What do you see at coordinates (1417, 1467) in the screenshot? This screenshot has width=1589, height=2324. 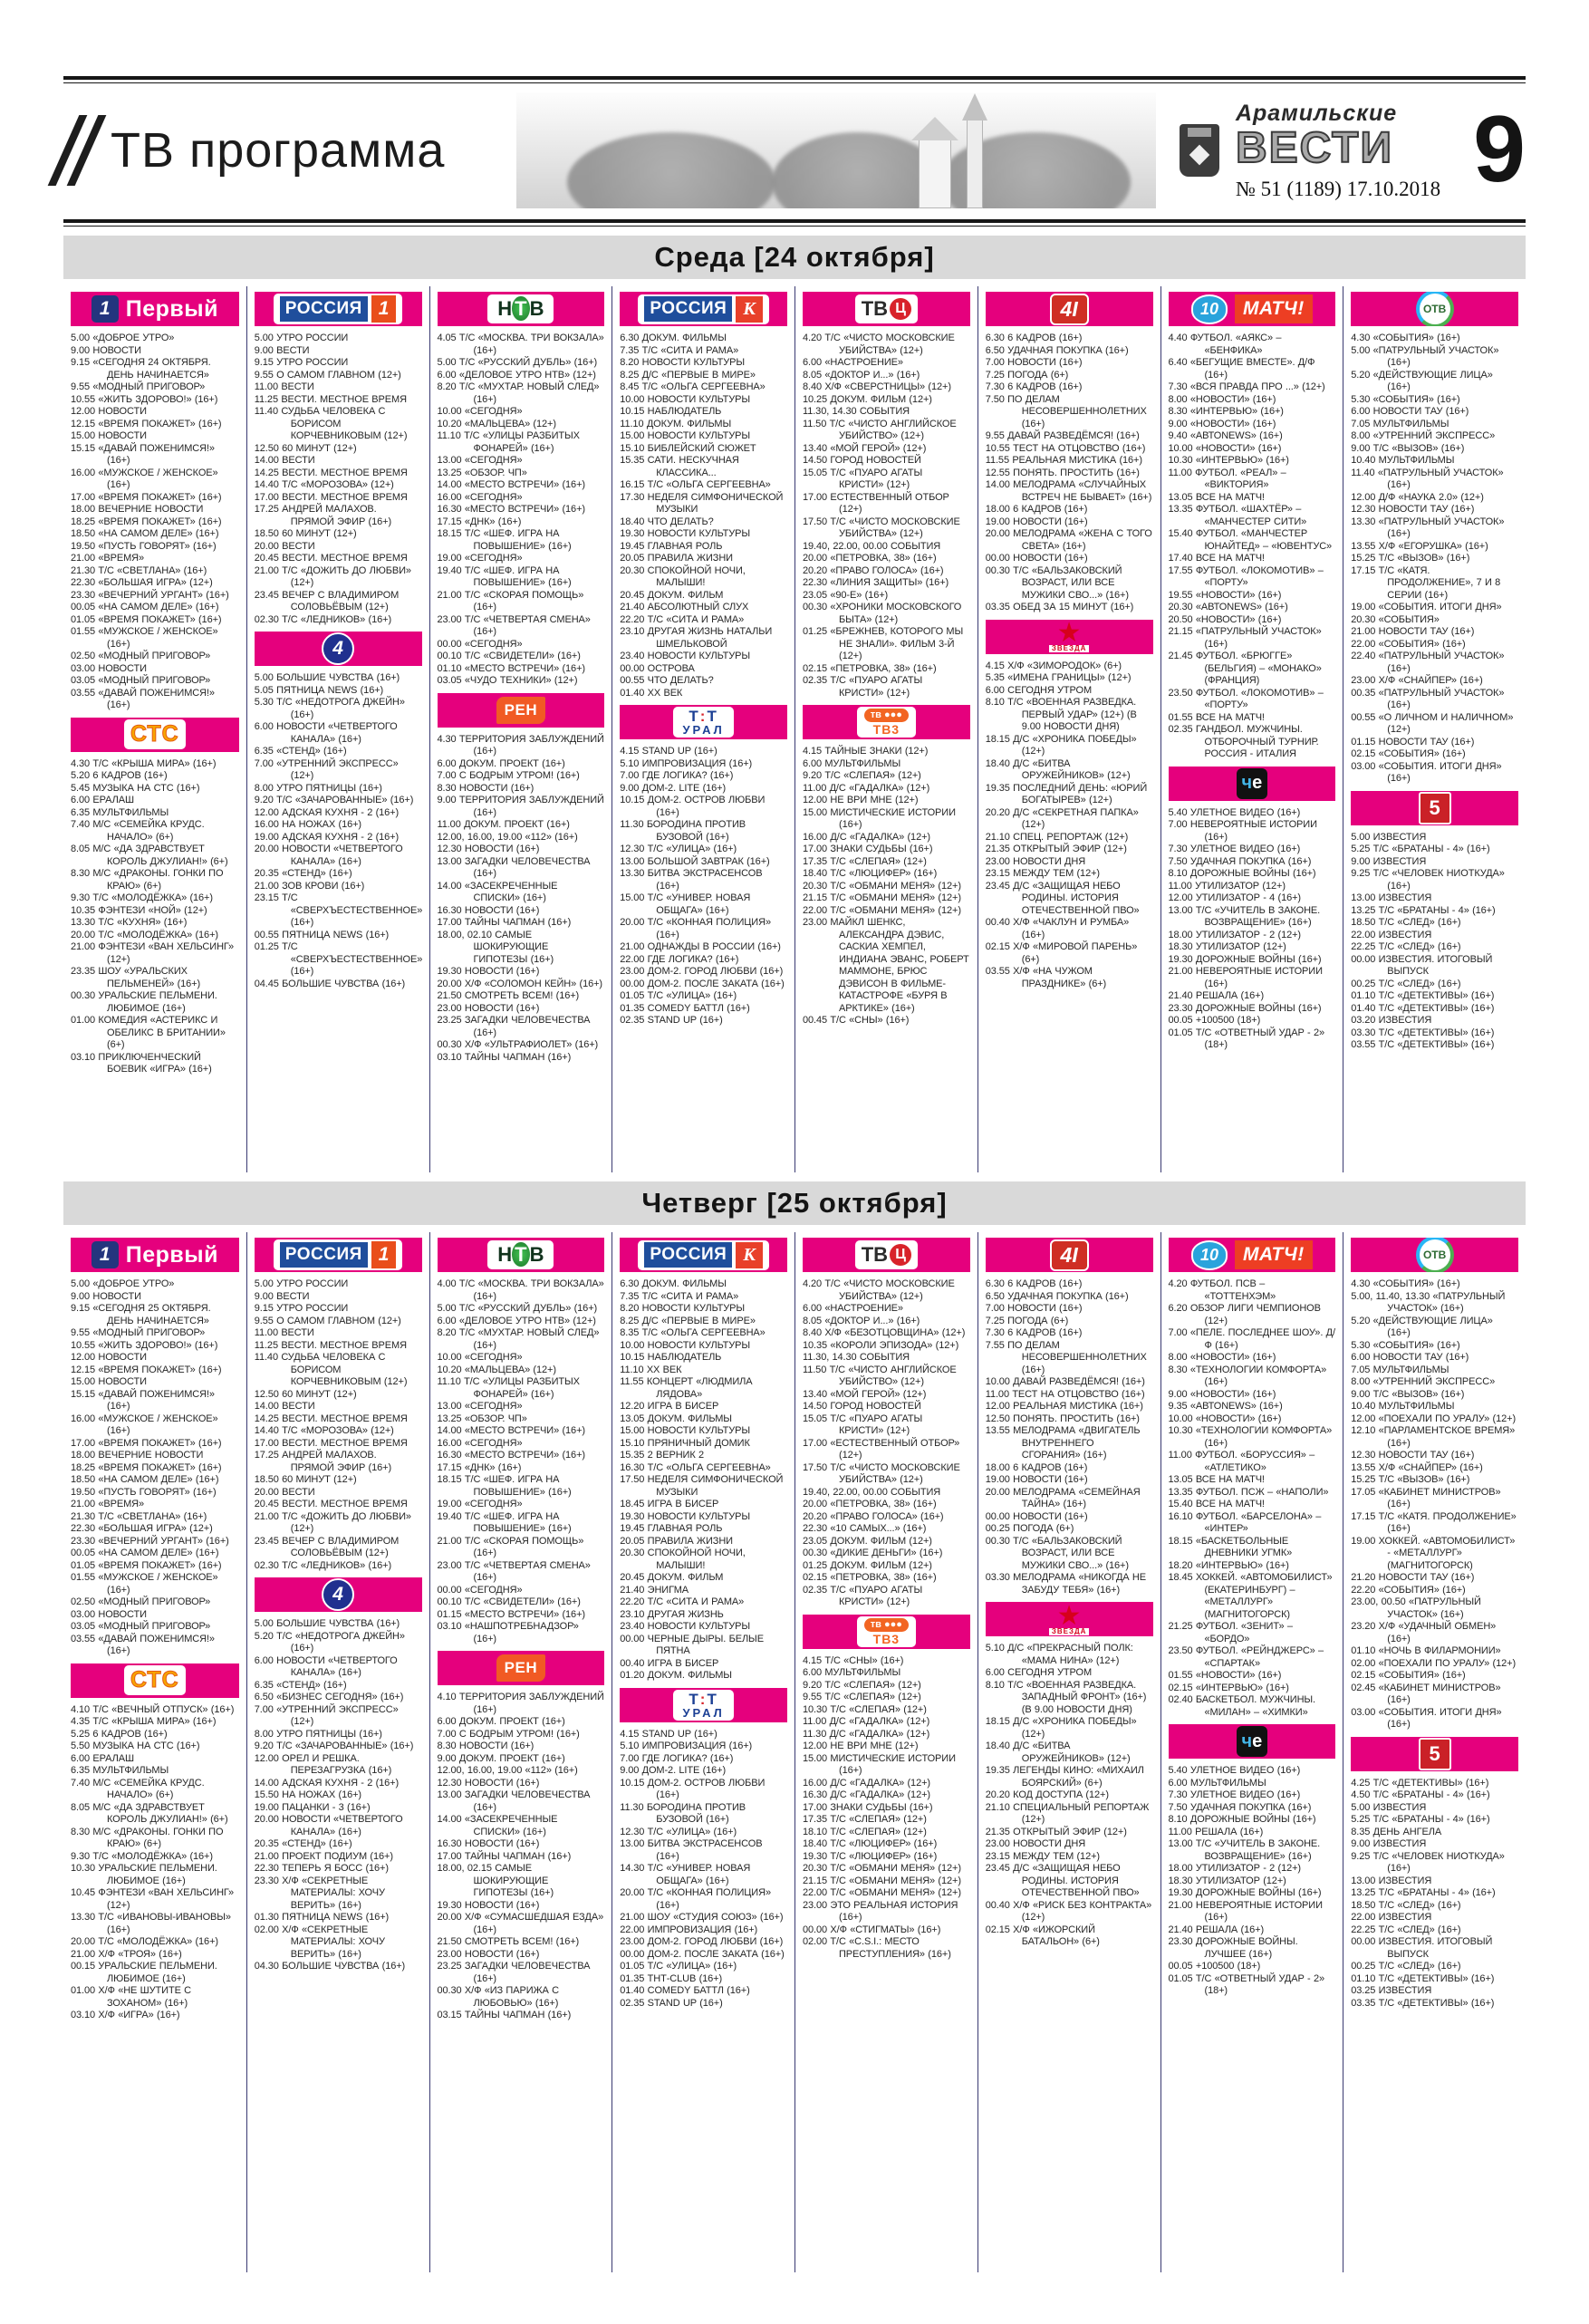 I see `program-entry: 13.55 Х/Ф «СНАЙПЕР» (16+)` at bounding box center [1417, 1467].